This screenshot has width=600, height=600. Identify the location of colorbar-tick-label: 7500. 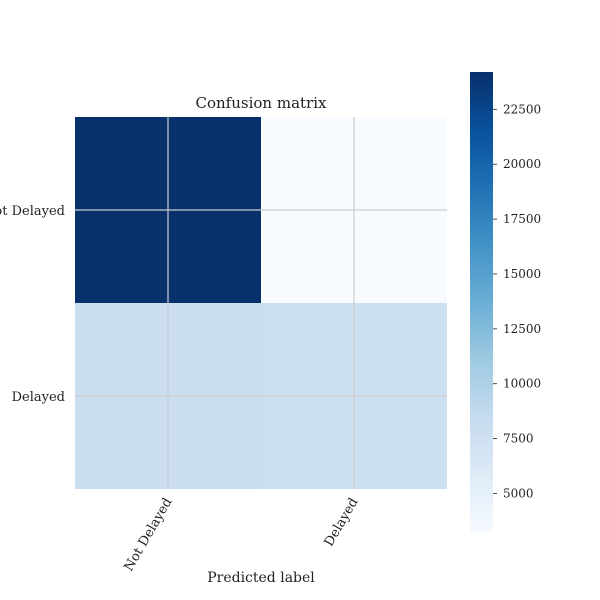
(518, 439).